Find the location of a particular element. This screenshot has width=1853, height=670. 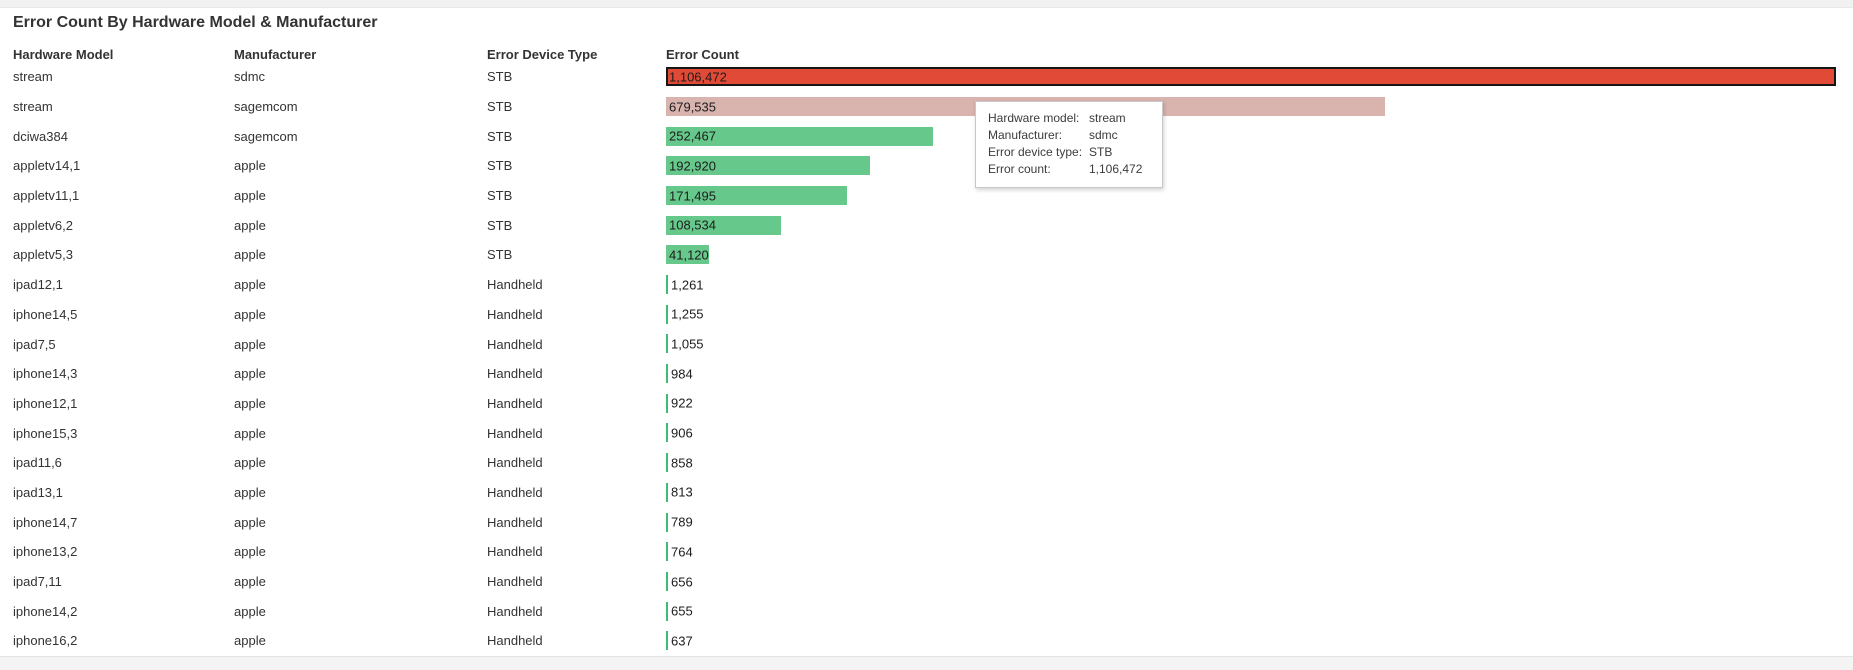

table-row: iphone14,5 apple Handheld 1,255 is located at coordinates (930, 315).